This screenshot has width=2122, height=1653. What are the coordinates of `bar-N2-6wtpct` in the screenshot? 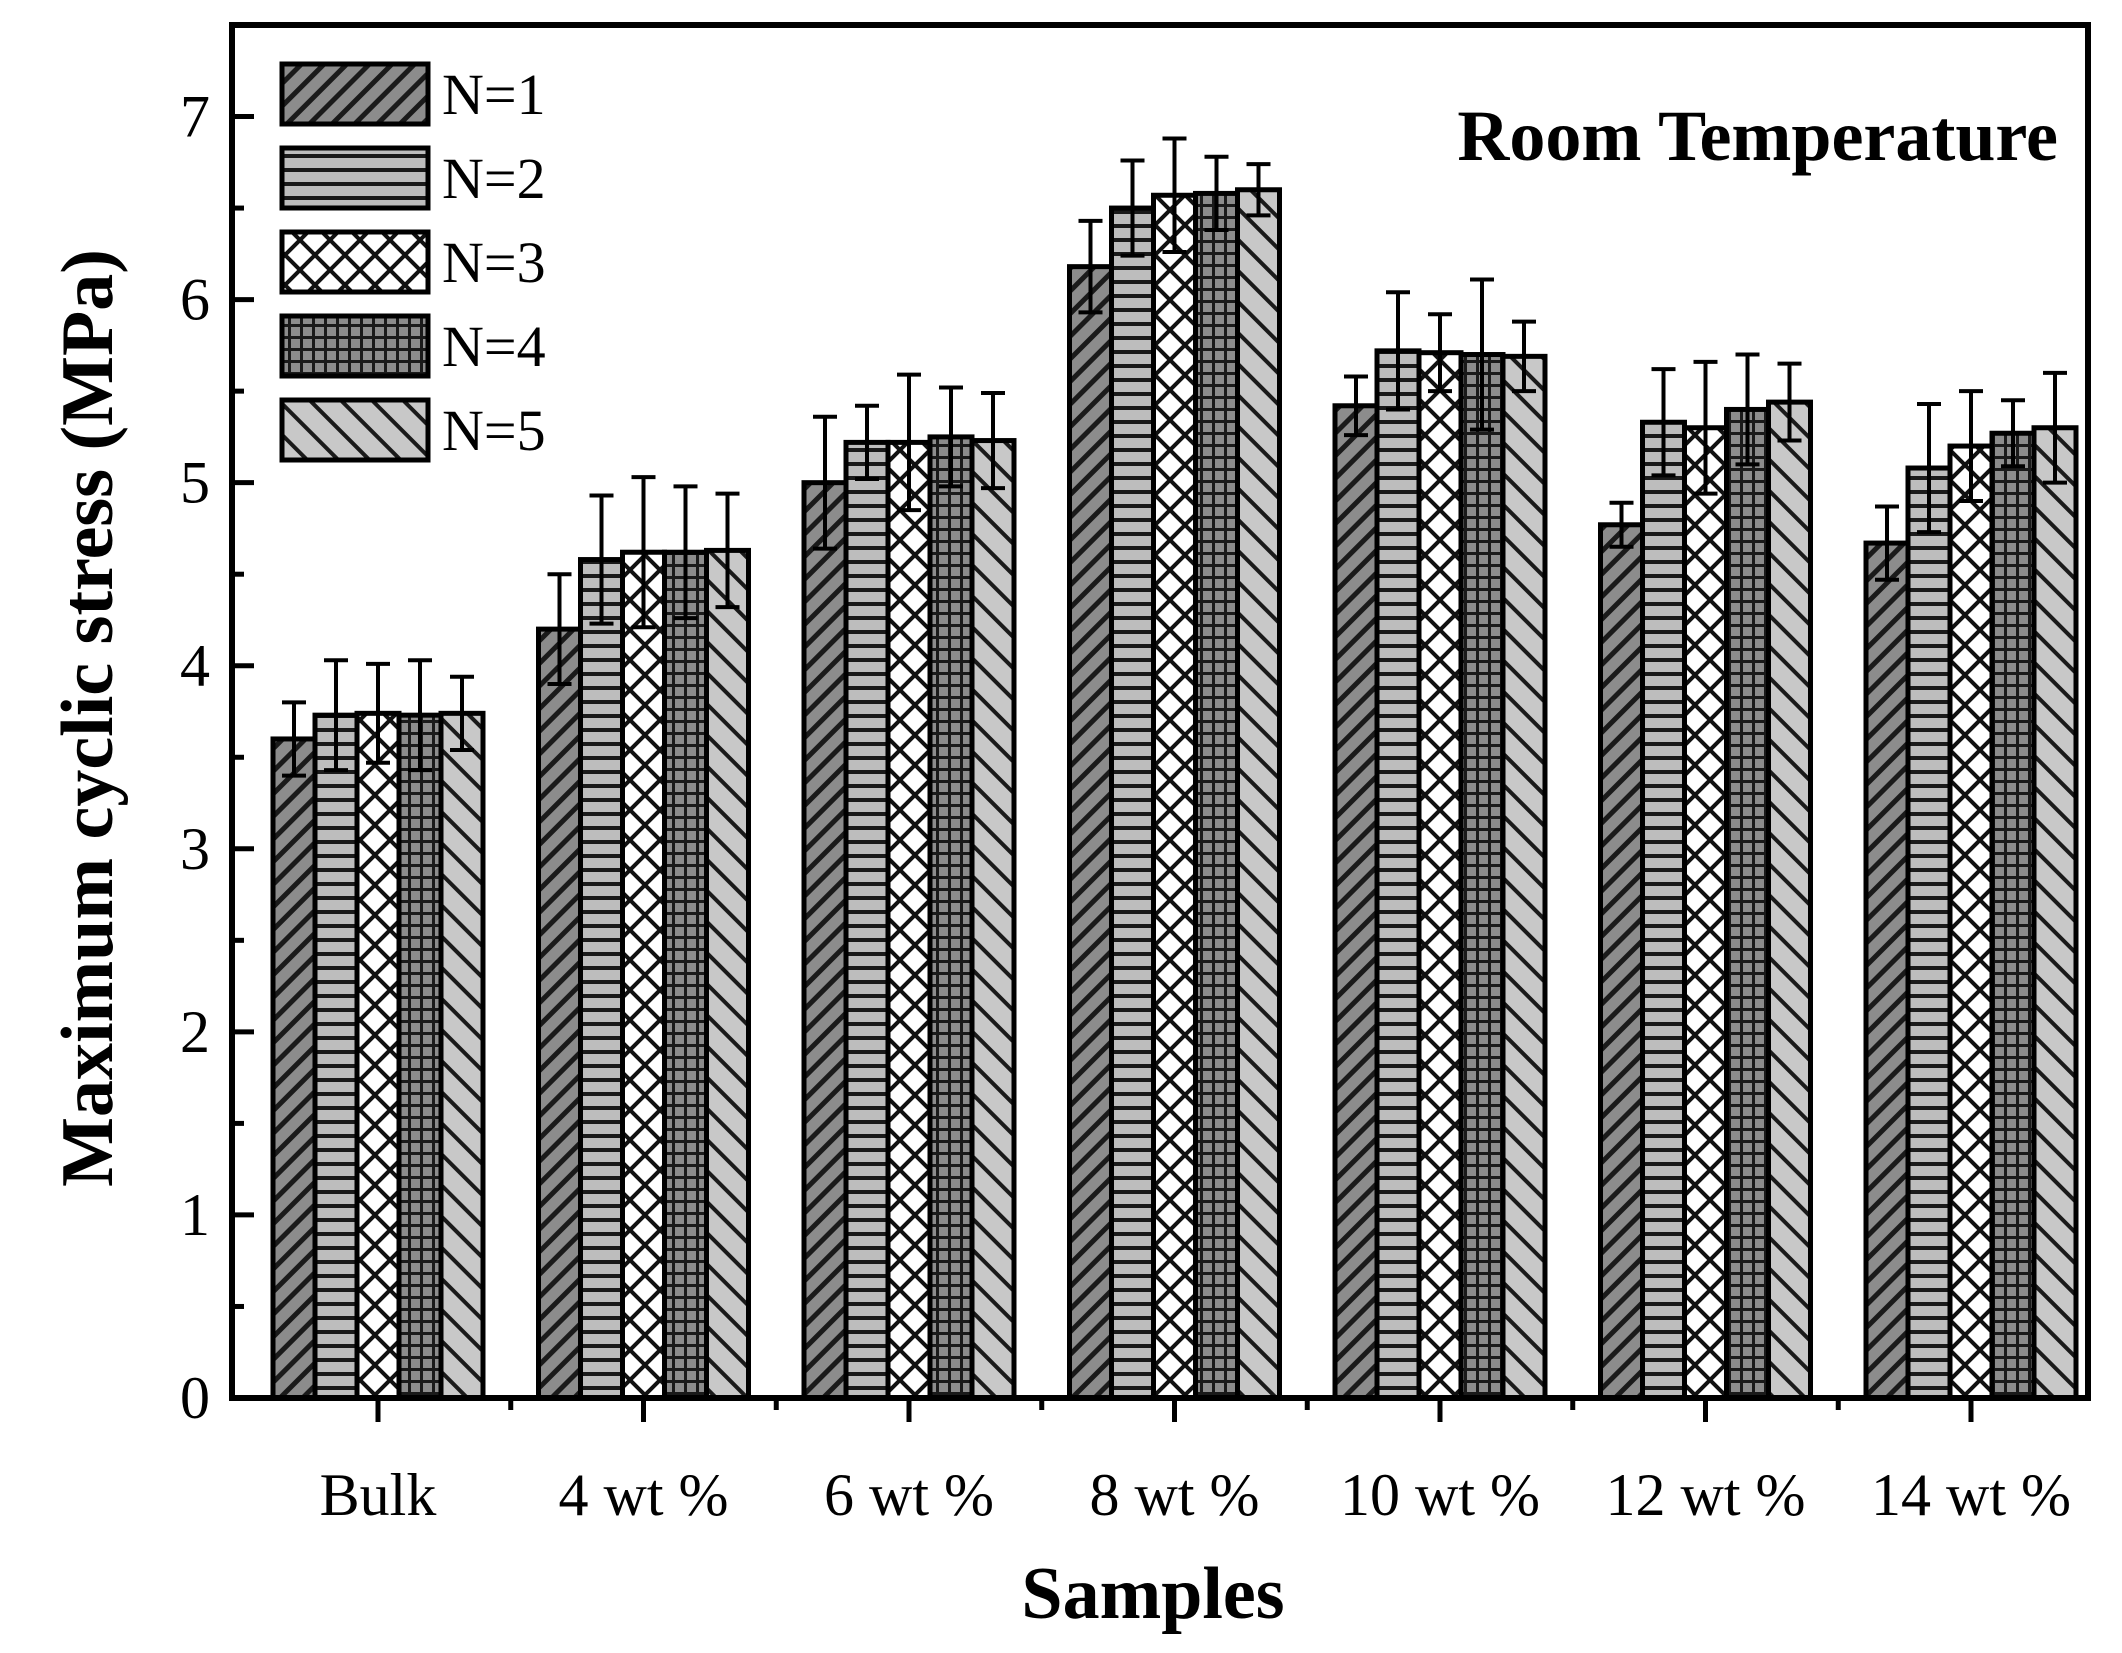 It's located at (867, 920).